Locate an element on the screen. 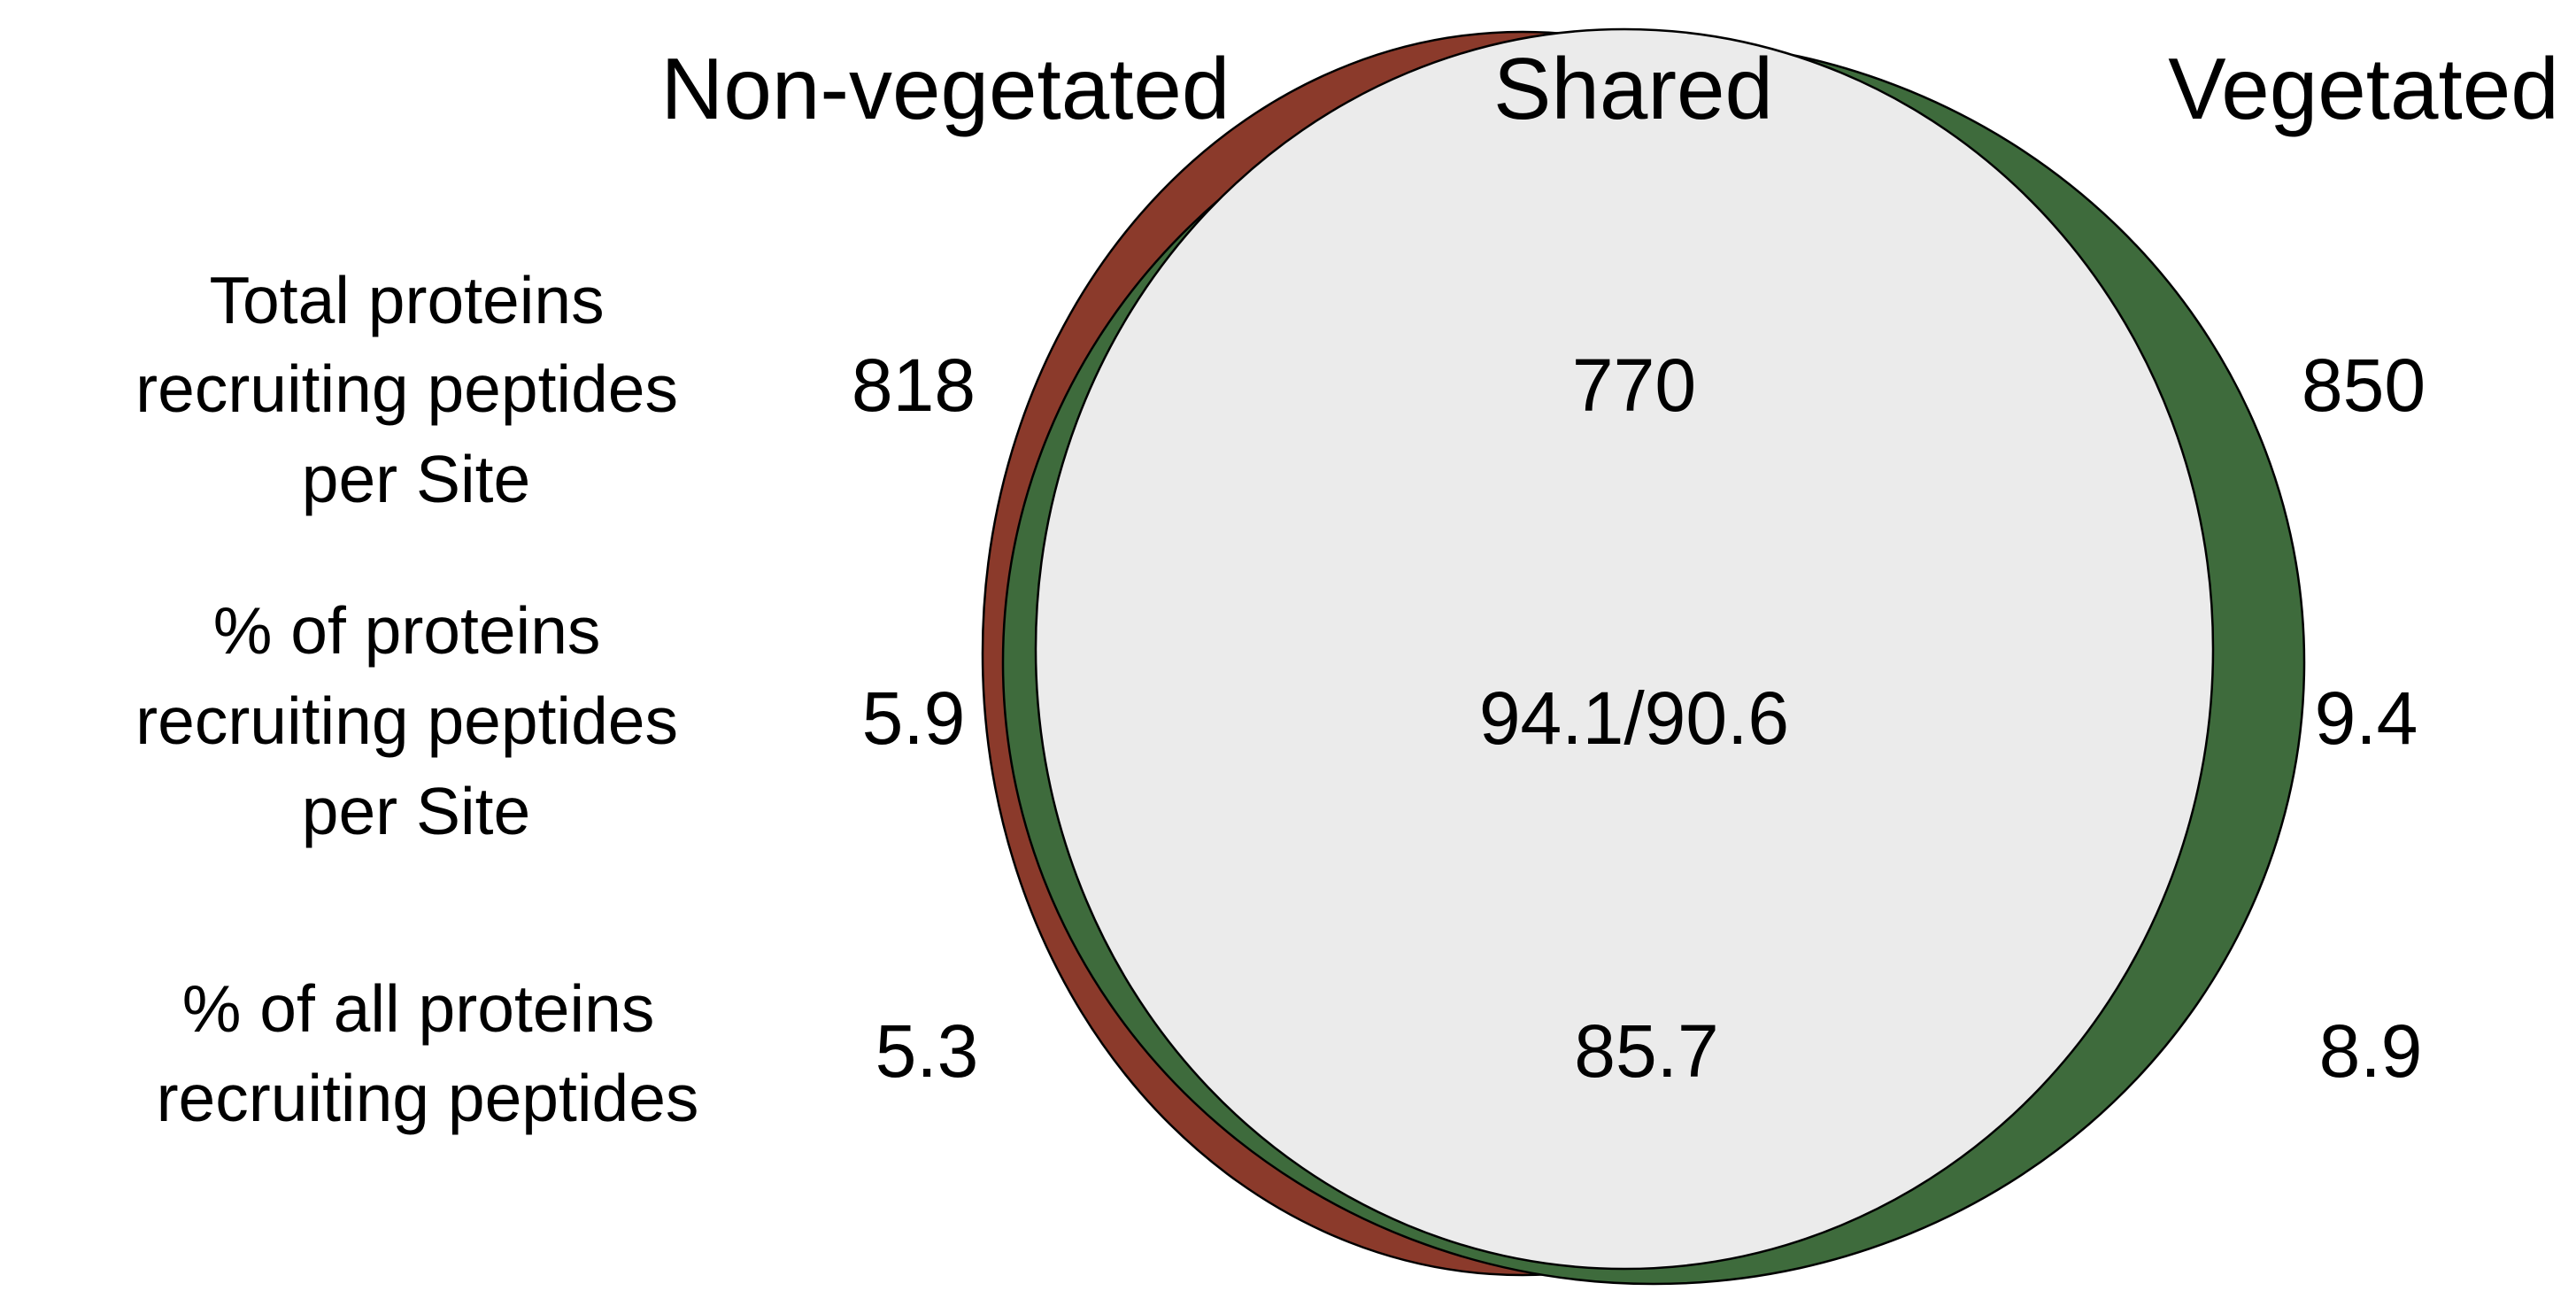 Image resolution: width=2576 pixels, height=1291 pixels. header-vegetated: Vegetated is located at coordinates (2363, 88).